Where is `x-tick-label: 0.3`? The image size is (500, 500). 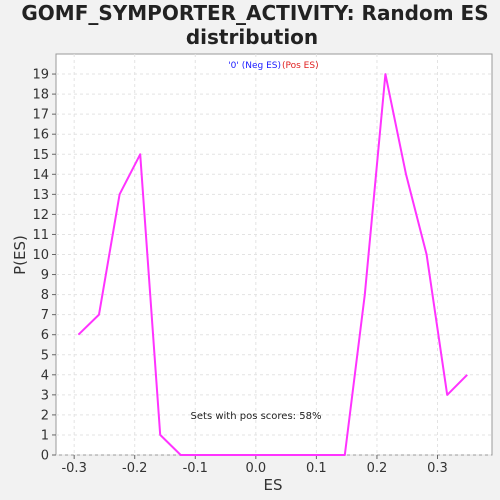 x-tick-label: 0.3 is located at coordinates (437, 468).